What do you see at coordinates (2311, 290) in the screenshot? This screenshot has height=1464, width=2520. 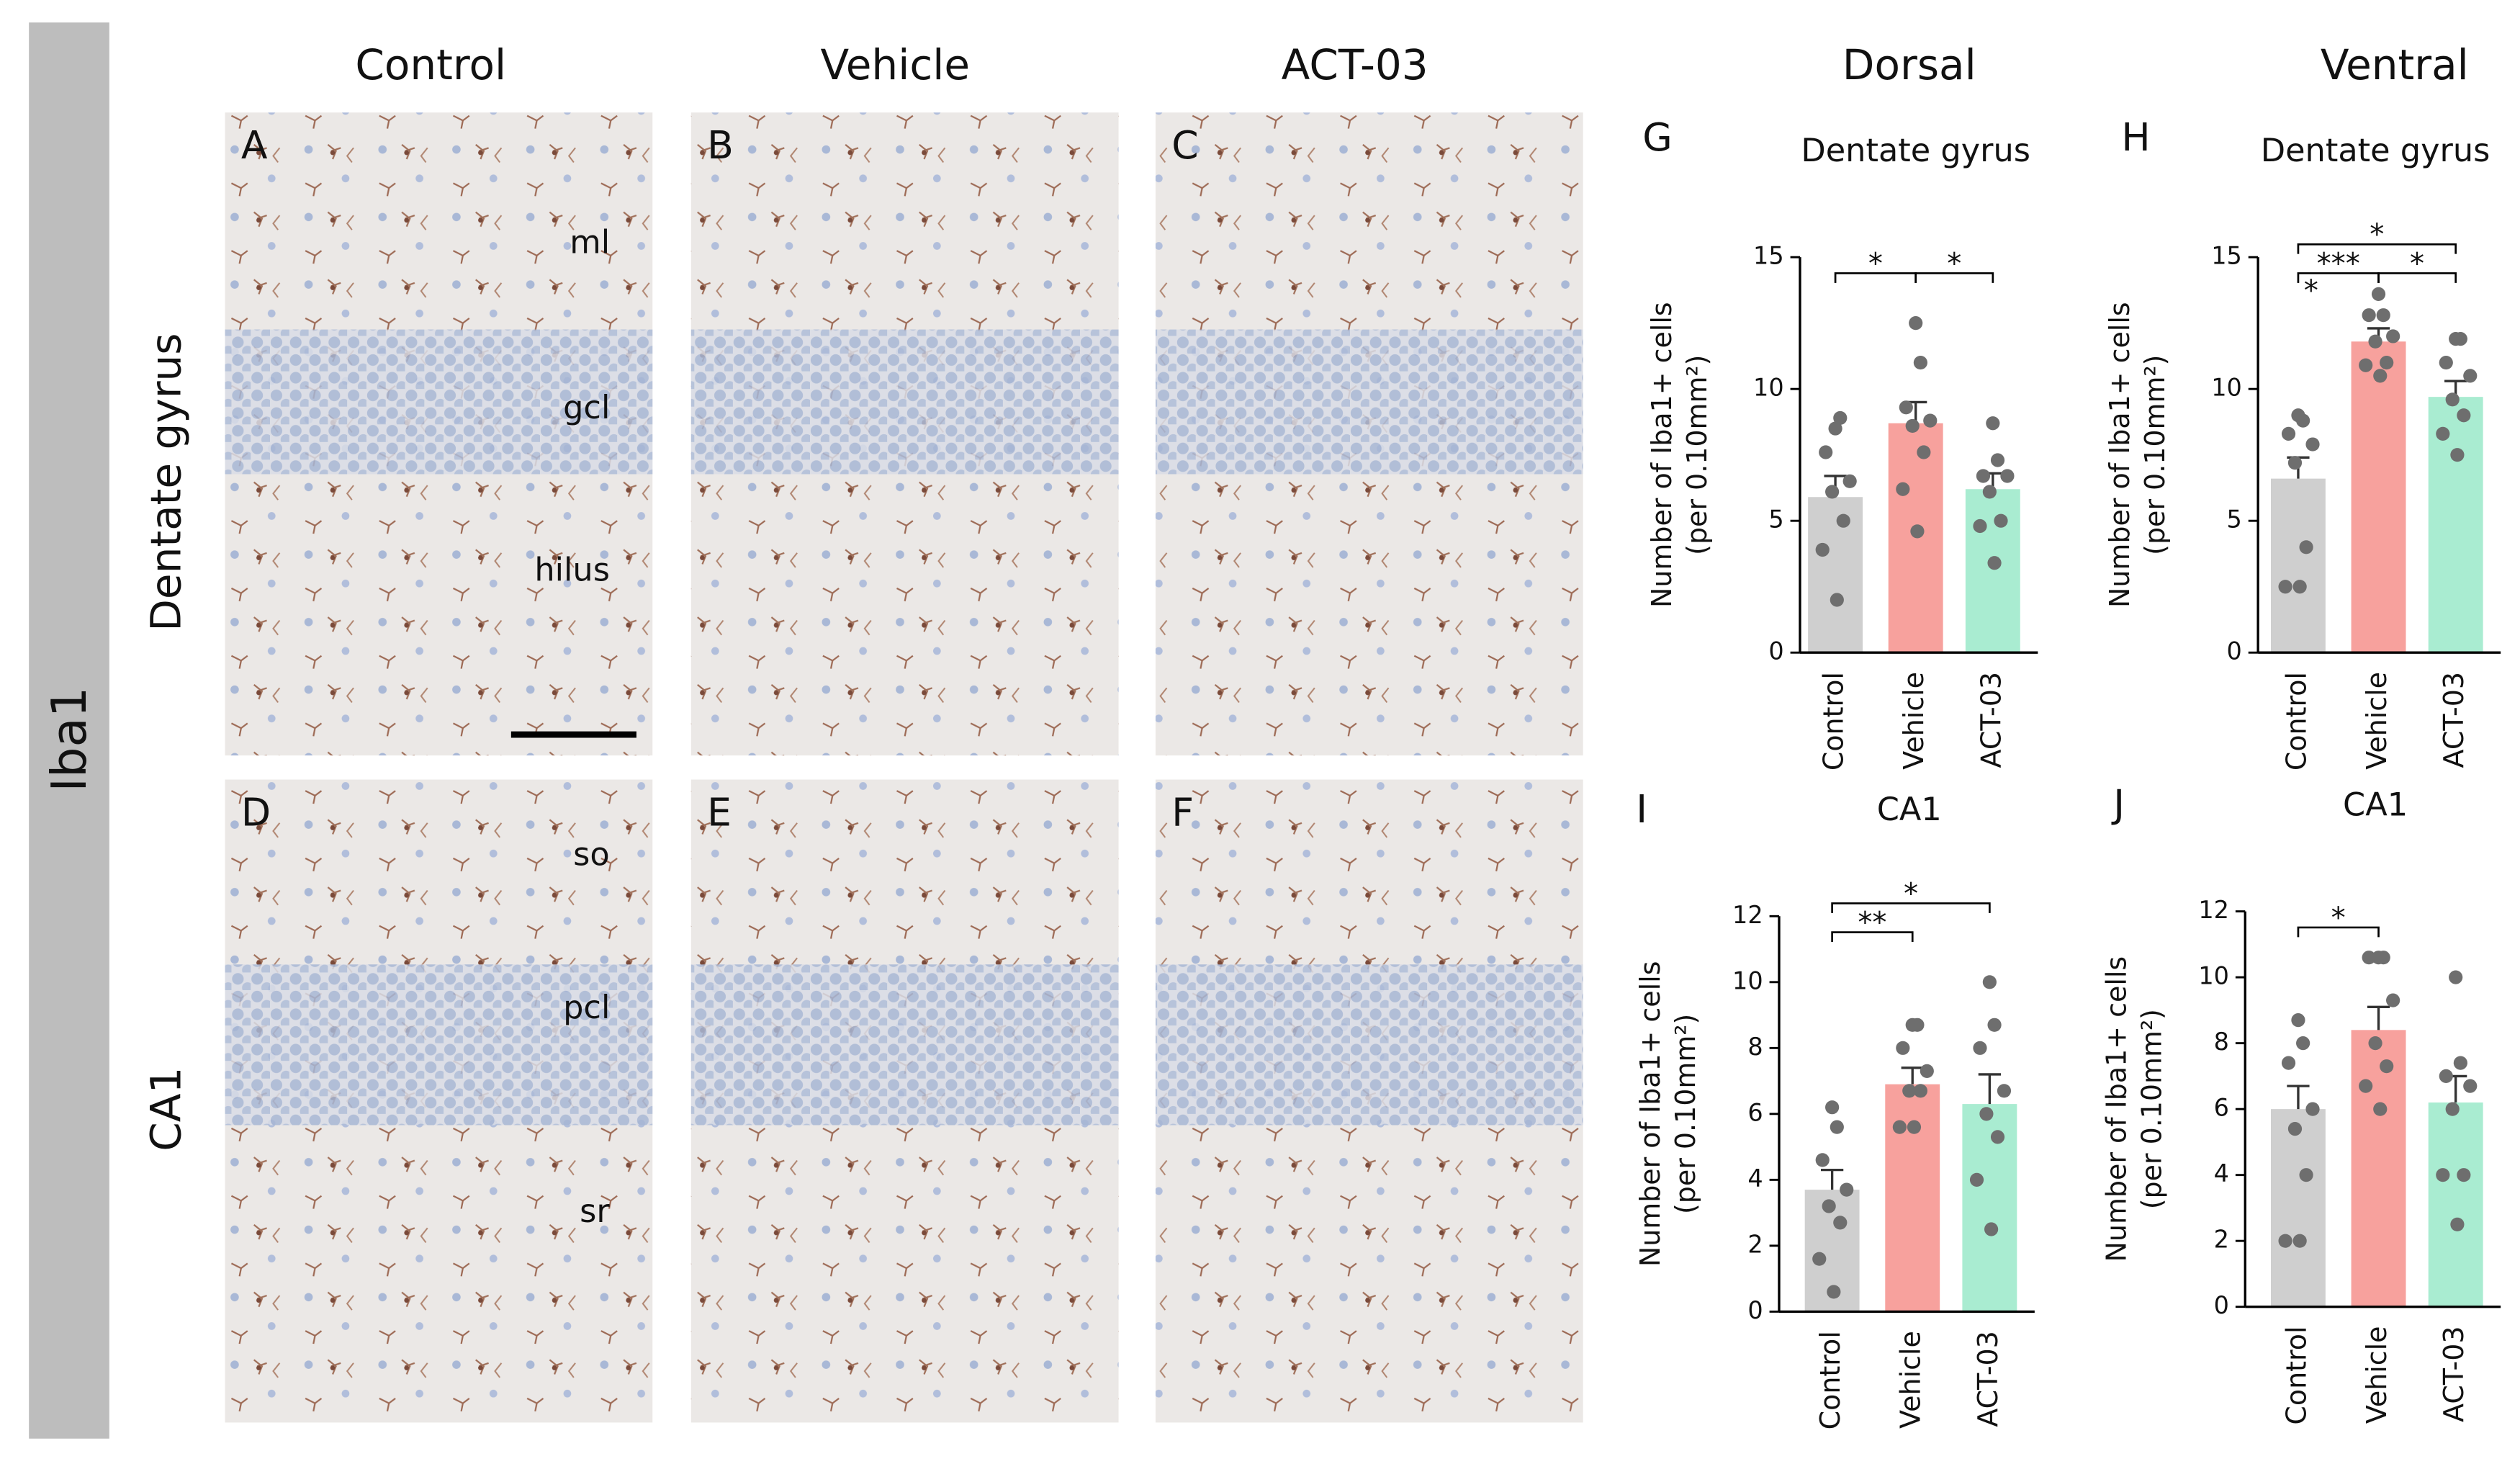 I see `annotation: *` at bounding box center [2311, 290].